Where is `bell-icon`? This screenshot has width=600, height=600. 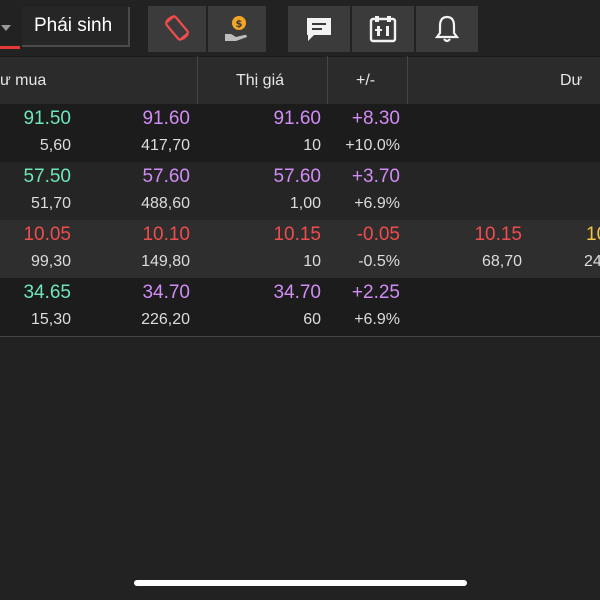
bell-icon is located at coordinates (447, 29).